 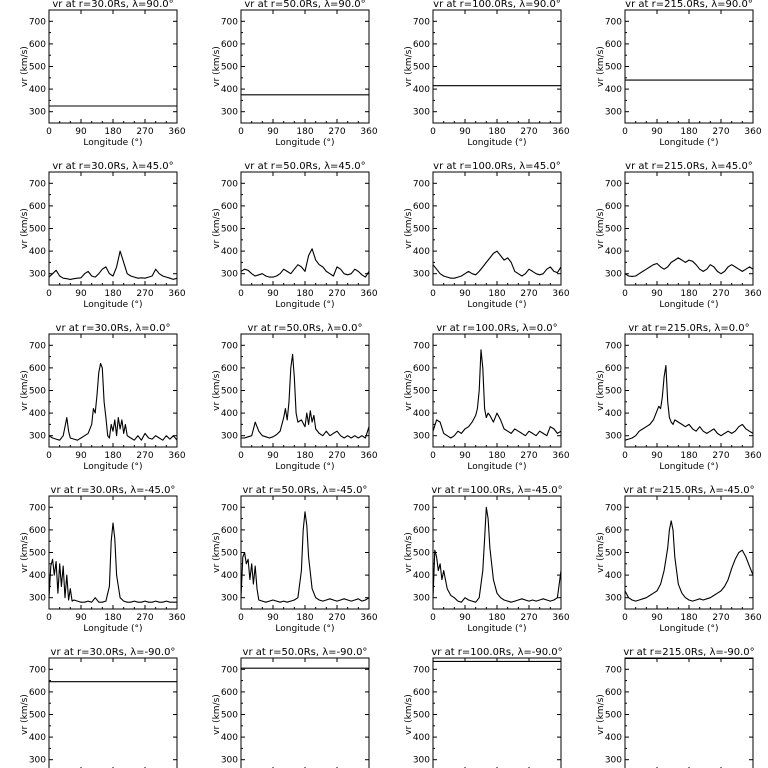 What do you see at coordinates (305, 328) in the screenshot?
I see `panel-title: vr at r=50.0Rs, λ=0.0°` at bounding box center [305, 328].